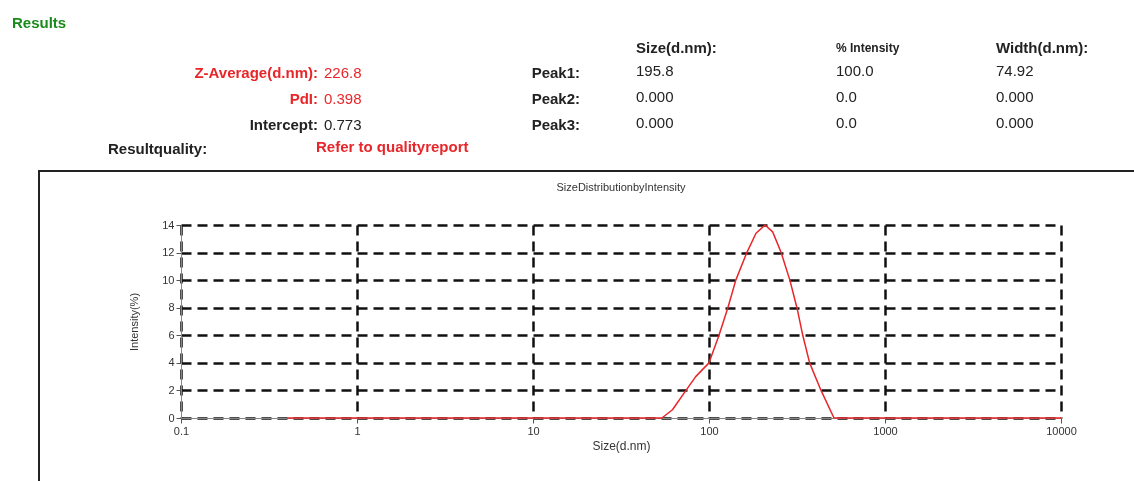  Describe the element at coordinates (676, 47) in the screenshot. I see `text: Size(d.nm):` at that location.